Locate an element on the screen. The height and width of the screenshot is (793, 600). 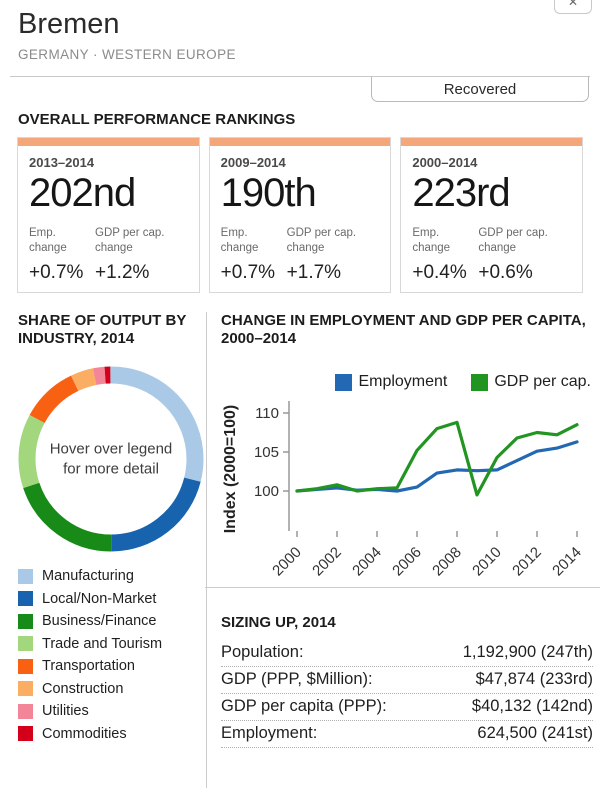
page-title: Bremen is located at coordinates (69, 24).